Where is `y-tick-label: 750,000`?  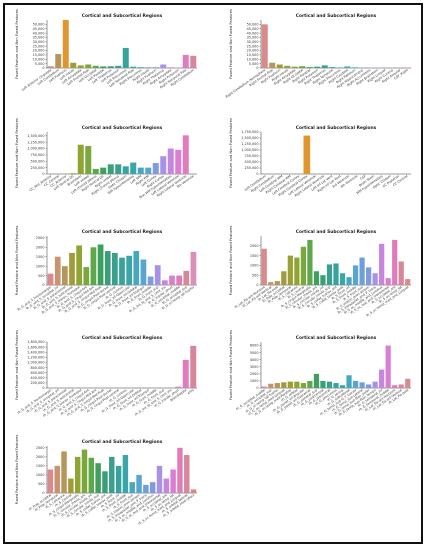
y-tick-label: 750,000 is located at coordinates (37, 155).